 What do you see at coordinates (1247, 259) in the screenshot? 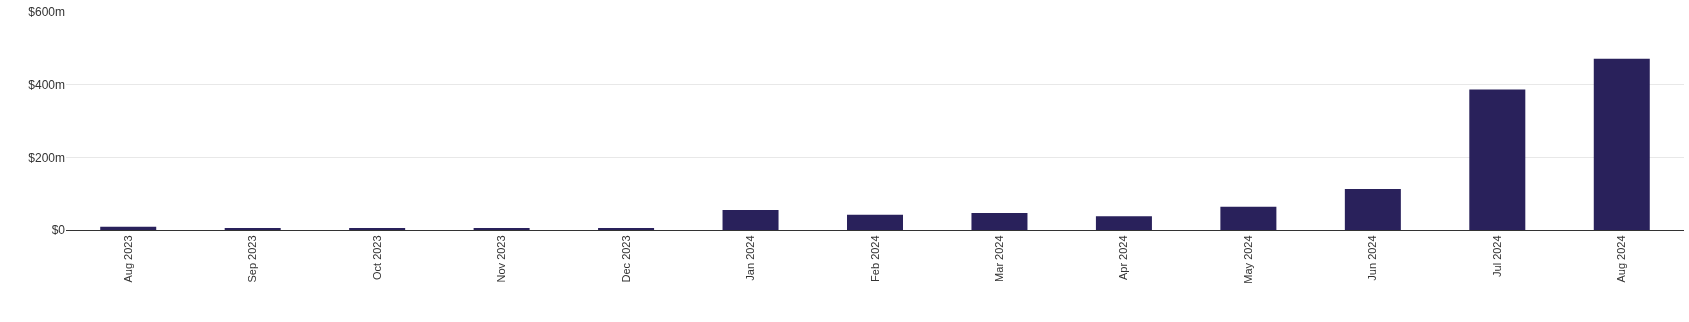
I see `x-tick-label: May 2024` at bounding box center [1247, 259].